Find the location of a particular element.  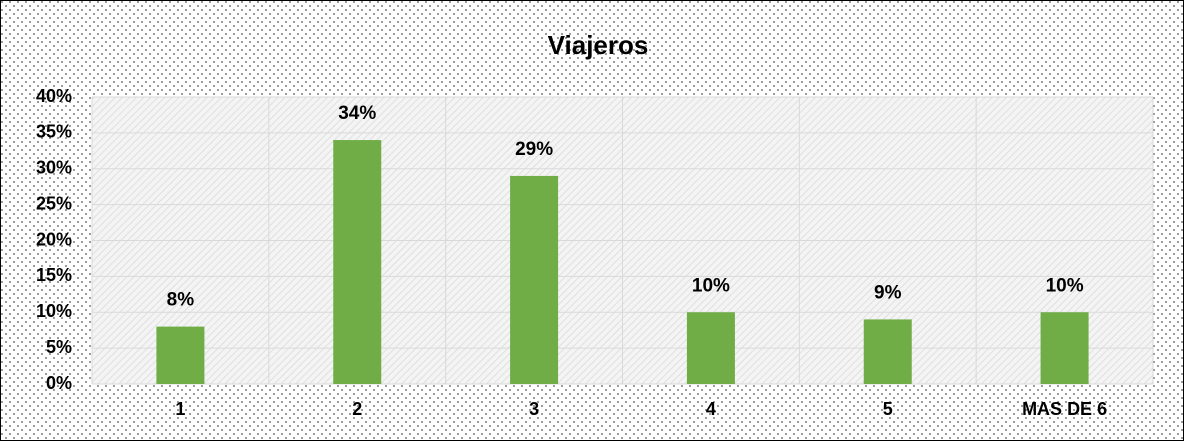

y-tick-label: 25% is located at coordinates (54, 203).